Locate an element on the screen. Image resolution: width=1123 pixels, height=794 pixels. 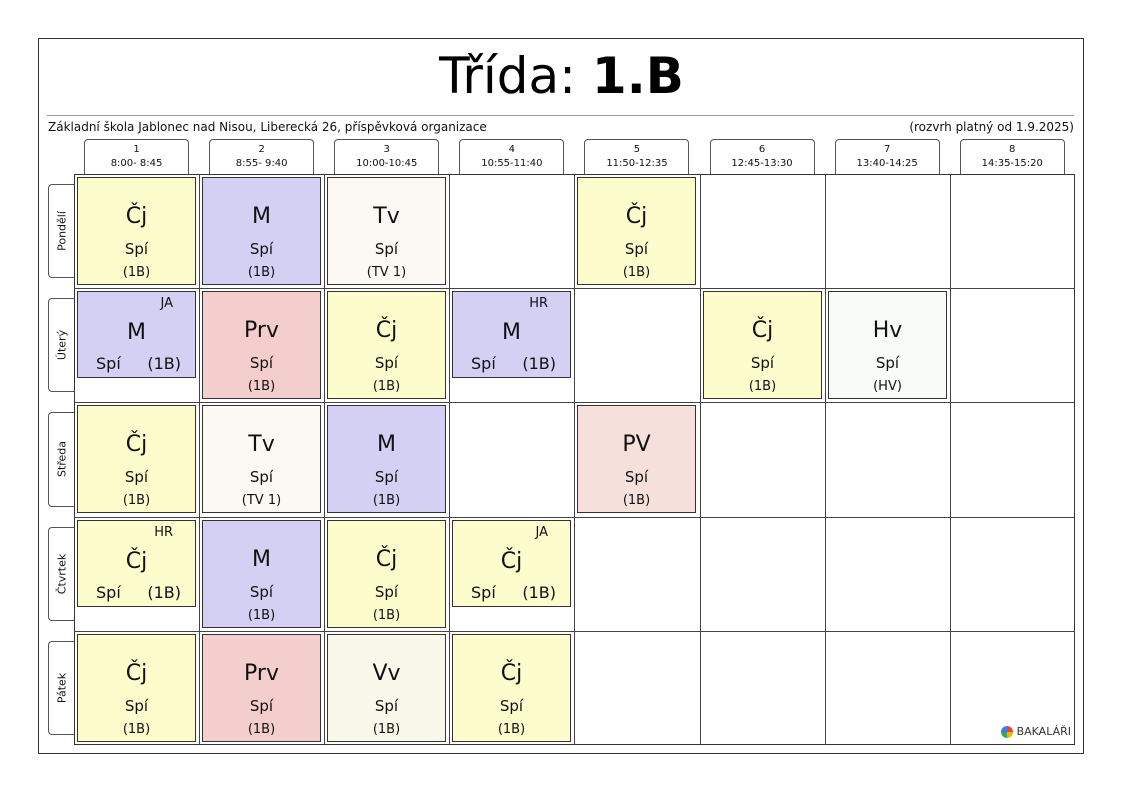
lesson-cell: HR Čj Spí (1B) is located at coordinates (136, 563).